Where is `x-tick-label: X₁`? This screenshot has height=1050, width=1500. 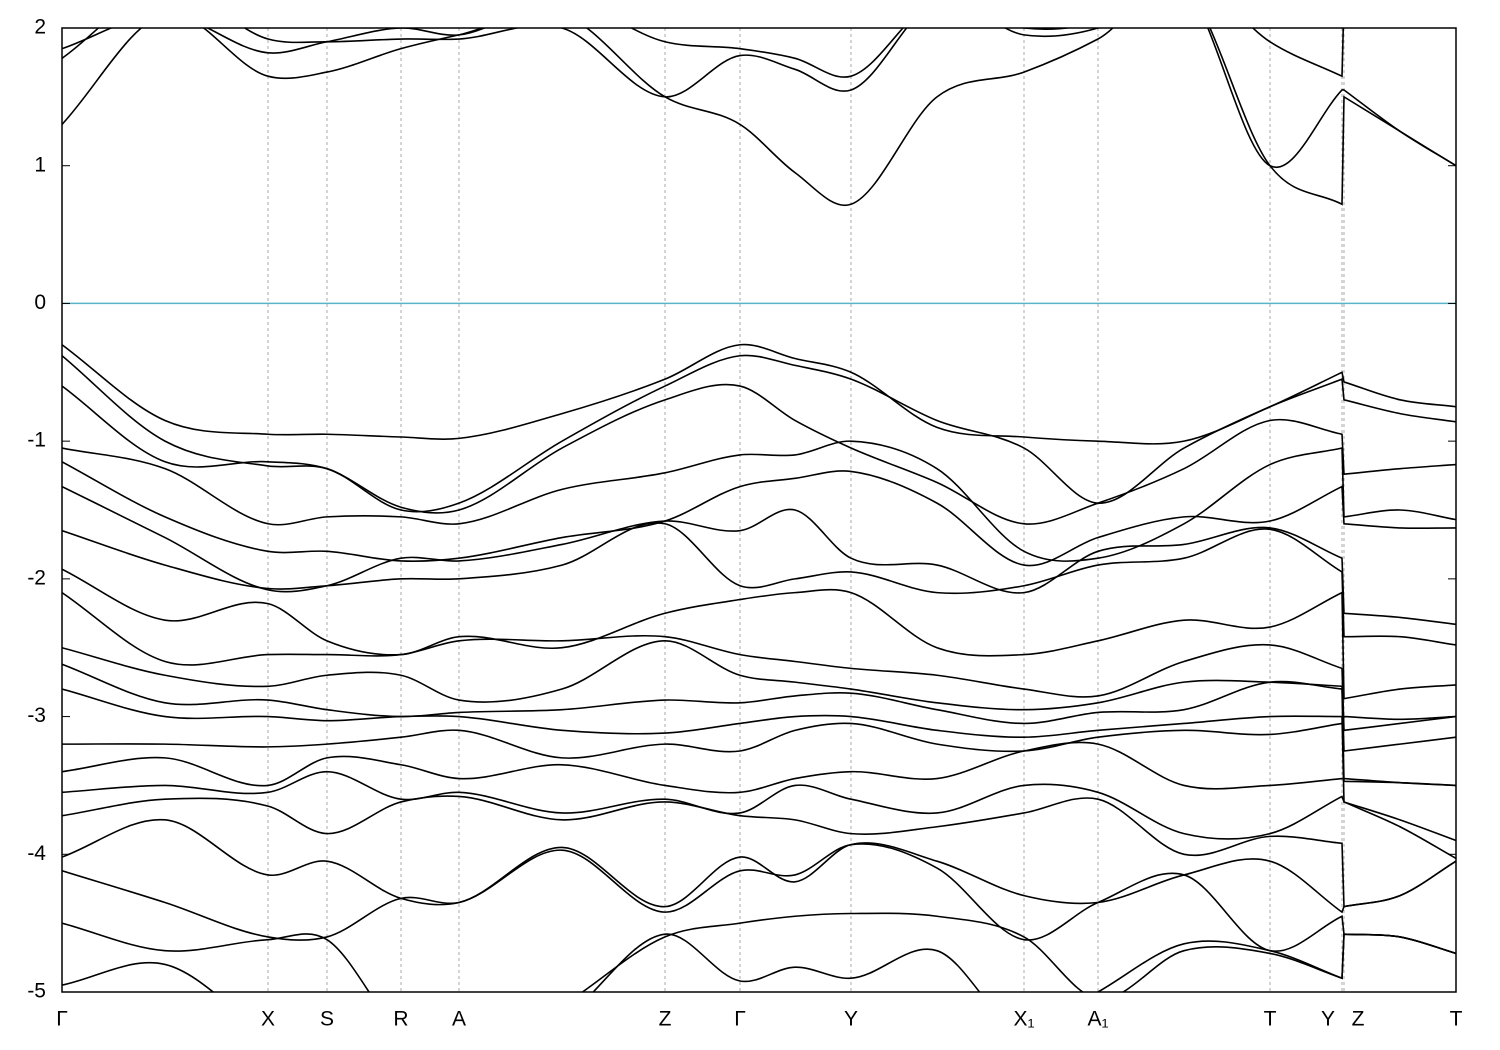 x-tick-label: X₁ is located at coordinates (1023, 1019).